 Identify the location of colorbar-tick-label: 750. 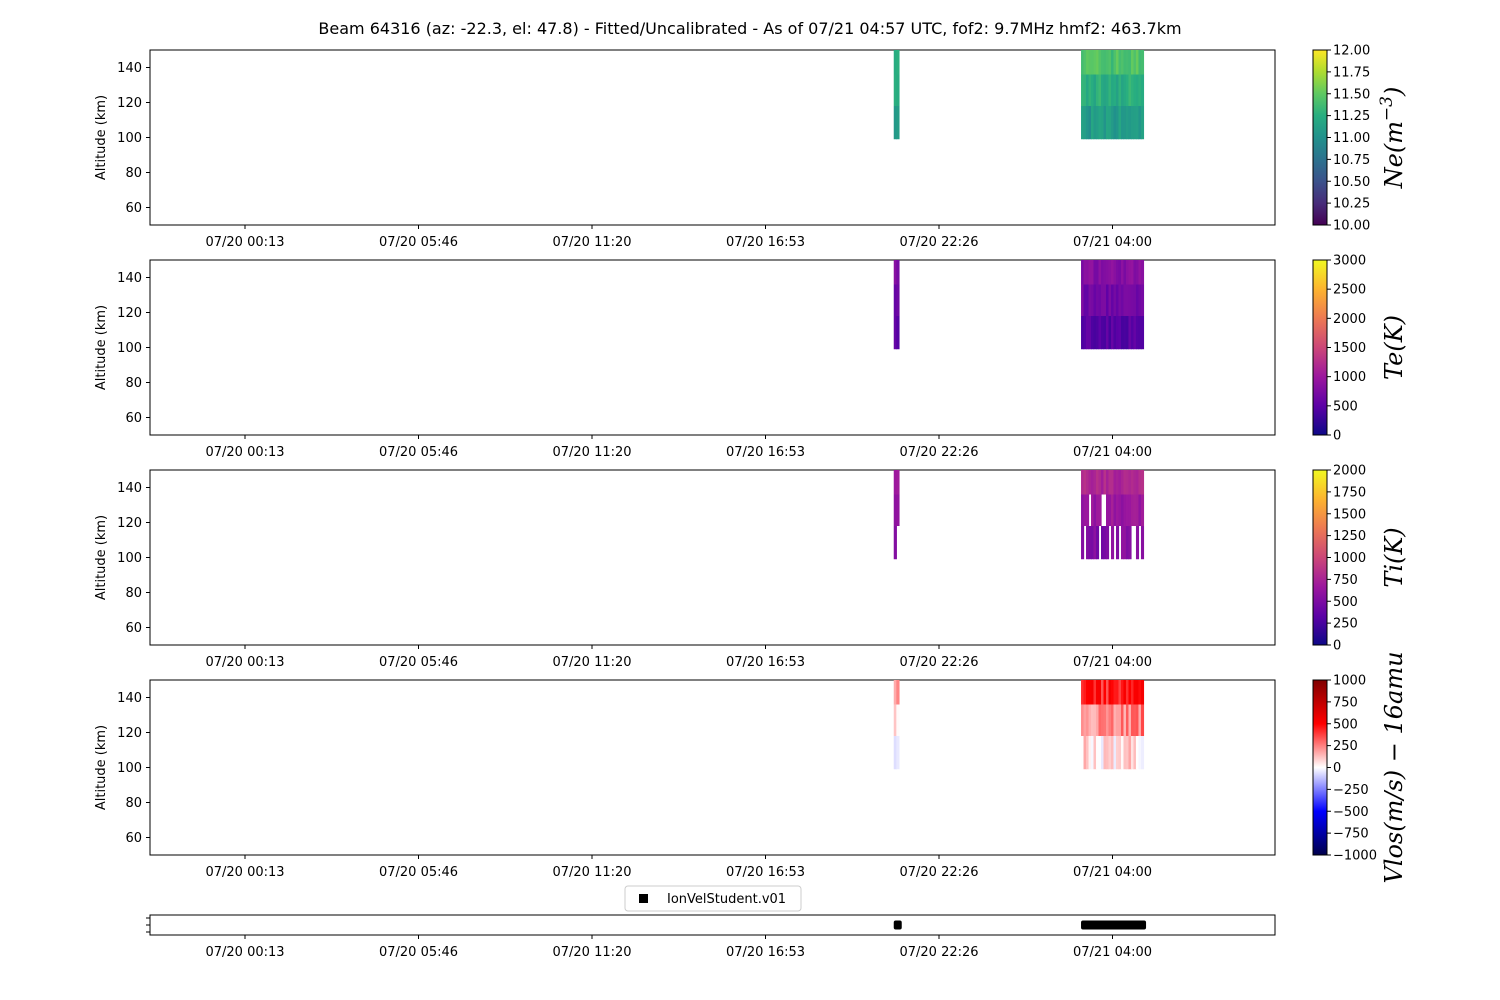
(1345, 702).